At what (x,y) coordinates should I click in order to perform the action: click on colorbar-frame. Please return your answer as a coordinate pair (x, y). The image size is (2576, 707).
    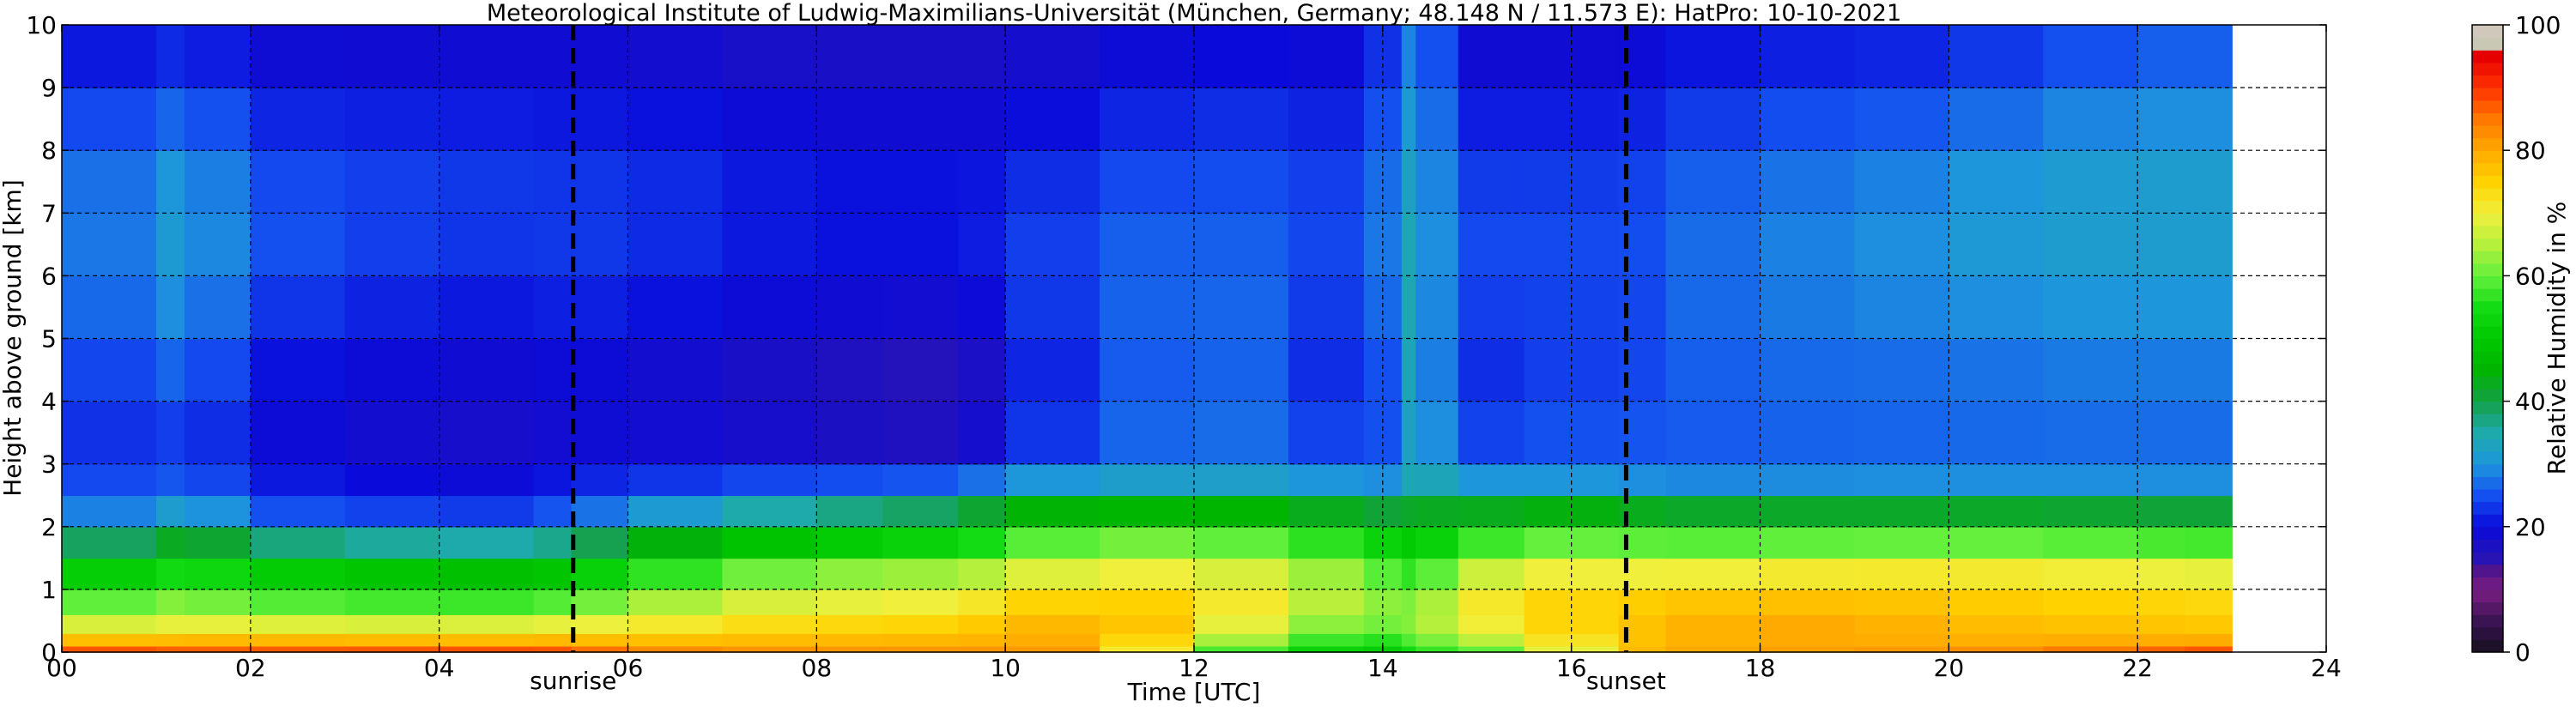
    Looking at the image, I should click on (2487, 338).